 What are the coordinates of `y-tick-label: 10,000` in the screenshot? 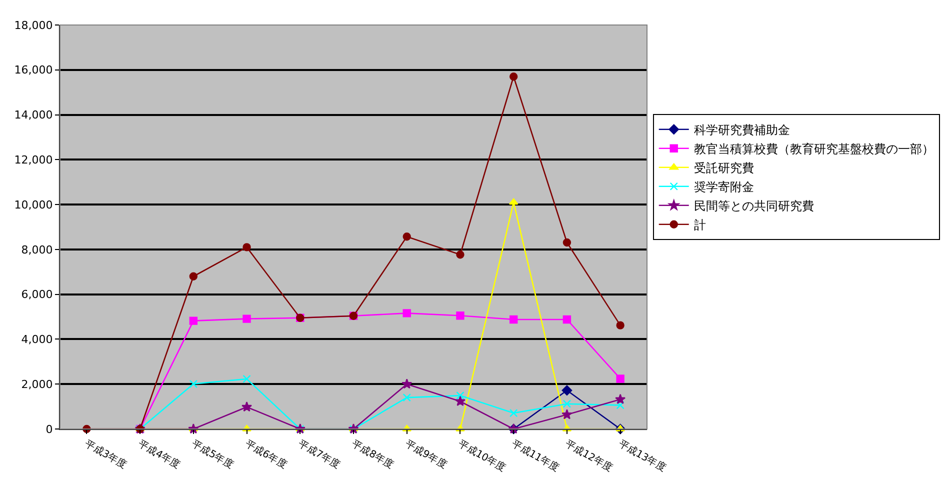 It's located at (33, 205).